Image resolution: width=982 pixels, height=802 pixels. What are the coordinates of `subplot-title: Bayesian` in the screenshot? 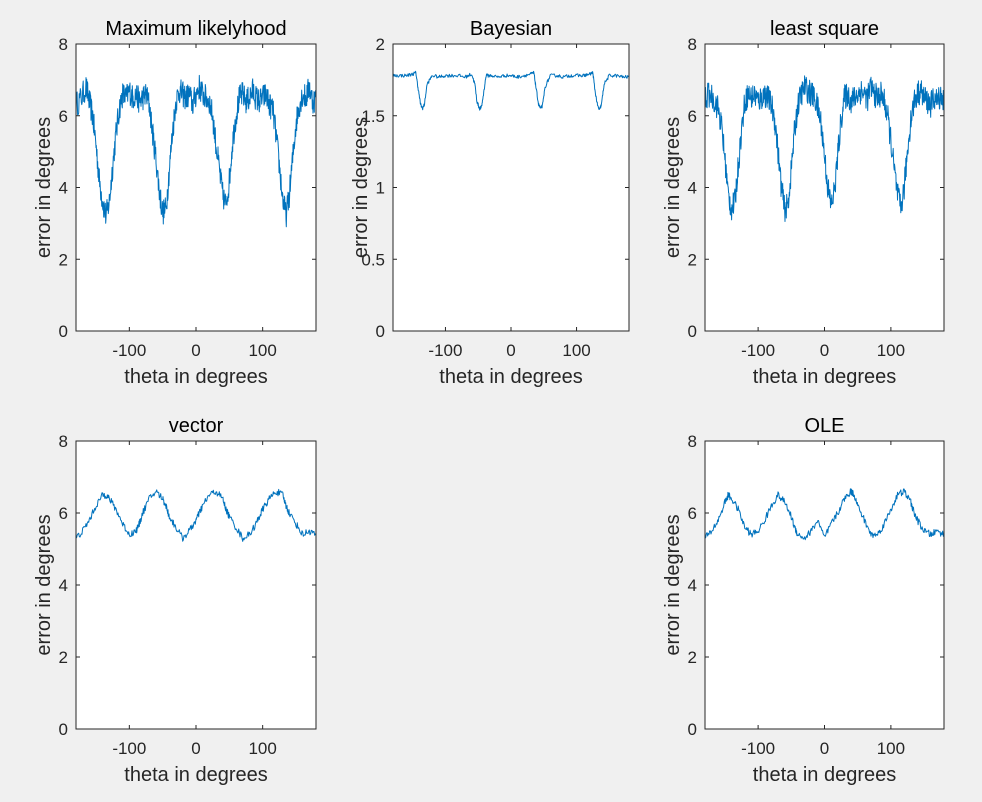 It's located at (511, 29).